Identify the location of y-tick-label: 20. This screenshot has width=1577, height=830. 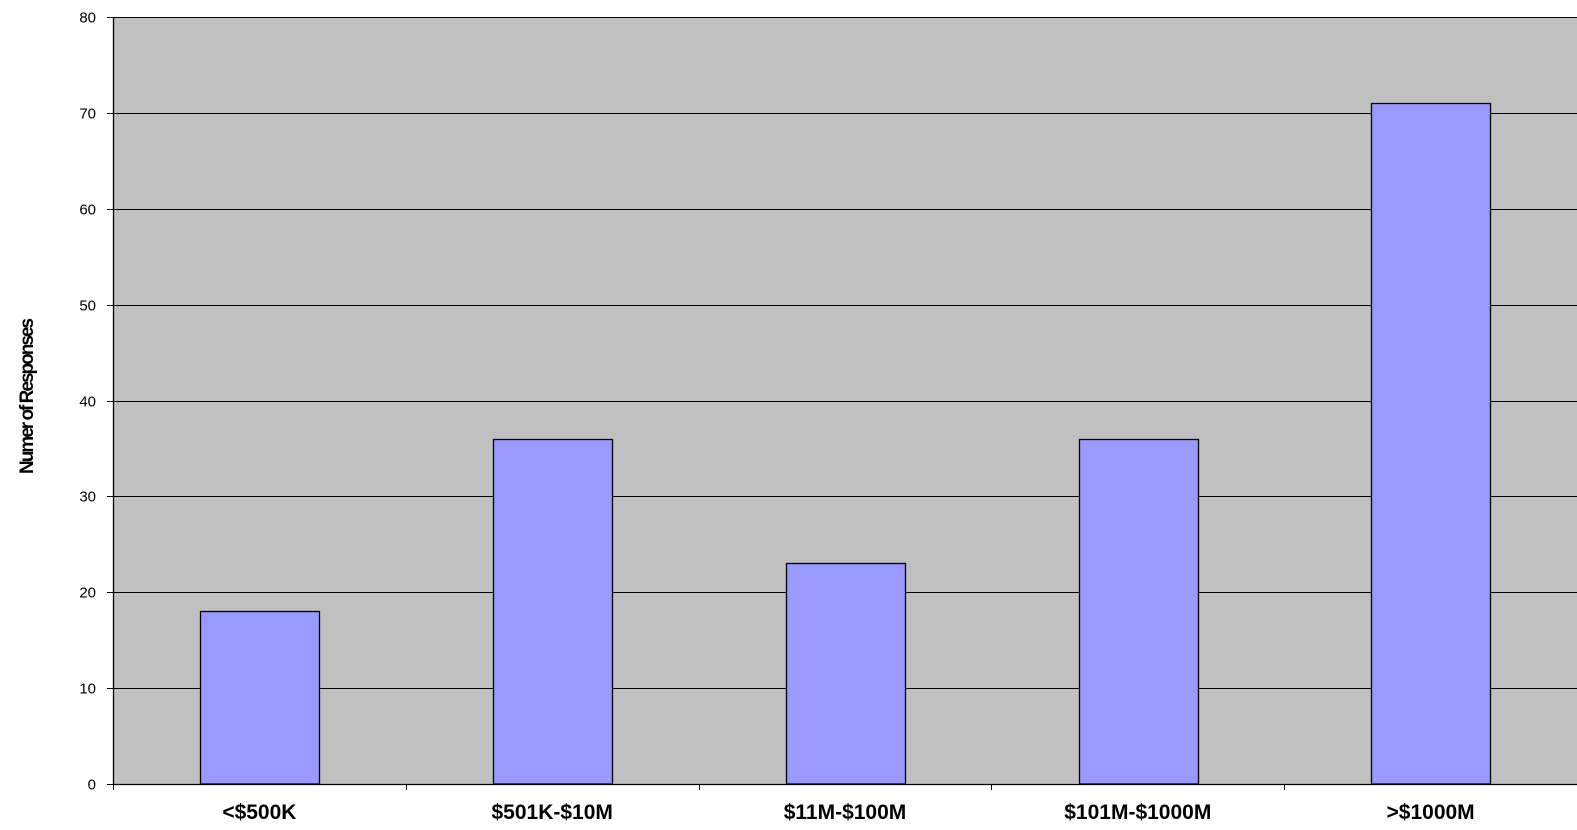
(87, 593).